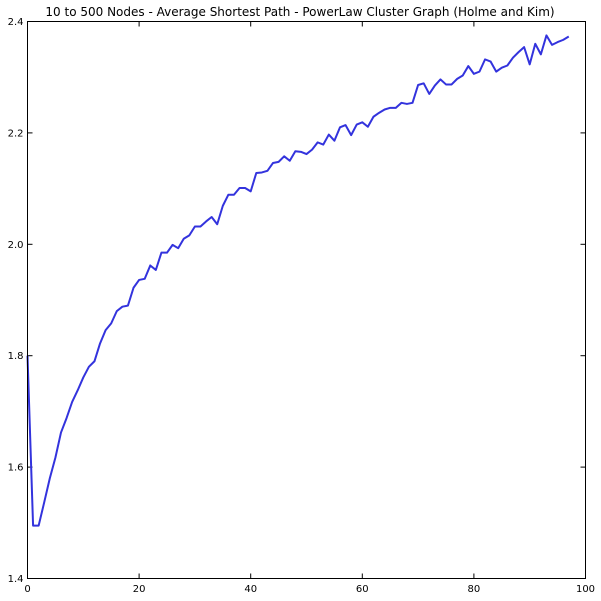  Describe the element at coordinates (16, 356) in the screenshot. I see `y-tick-label: 1.8` at that location.